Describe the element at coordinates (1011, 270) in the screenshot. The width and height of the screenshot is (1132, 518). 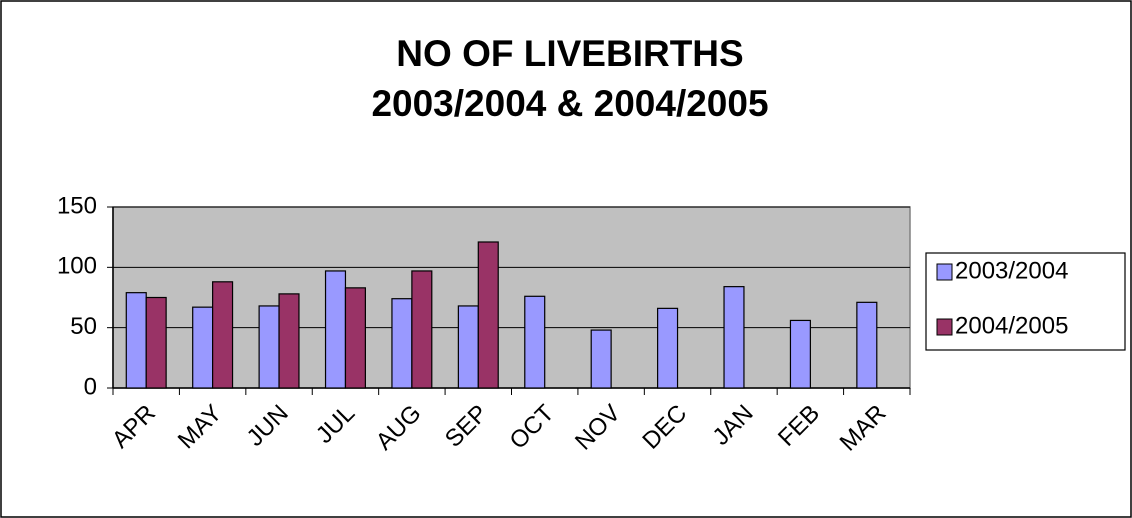
I see `legend-label: 2003/2004` at that location.